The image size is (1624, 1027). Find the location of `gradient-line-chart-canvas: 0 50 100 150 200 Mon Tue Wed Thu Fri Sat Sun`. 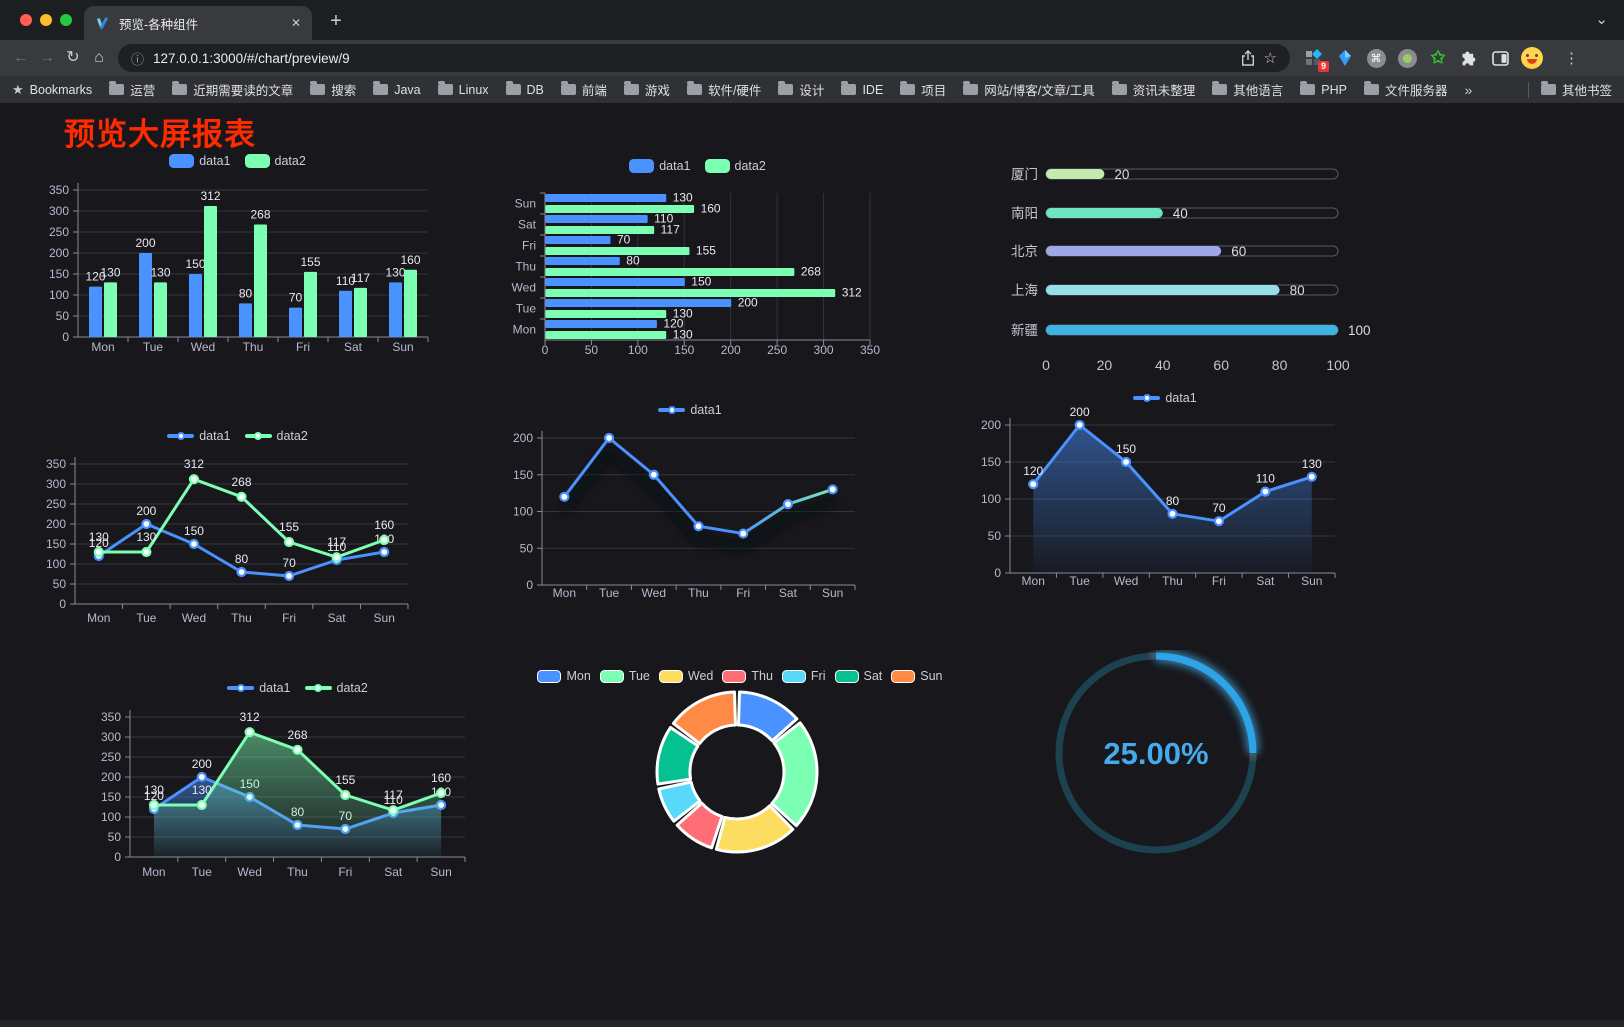

gradient-line-chart-canvas: 0 50 100 150 200 Mon Tue Wed Thu Fri Sat Sun is located at coordinates (690, 505).